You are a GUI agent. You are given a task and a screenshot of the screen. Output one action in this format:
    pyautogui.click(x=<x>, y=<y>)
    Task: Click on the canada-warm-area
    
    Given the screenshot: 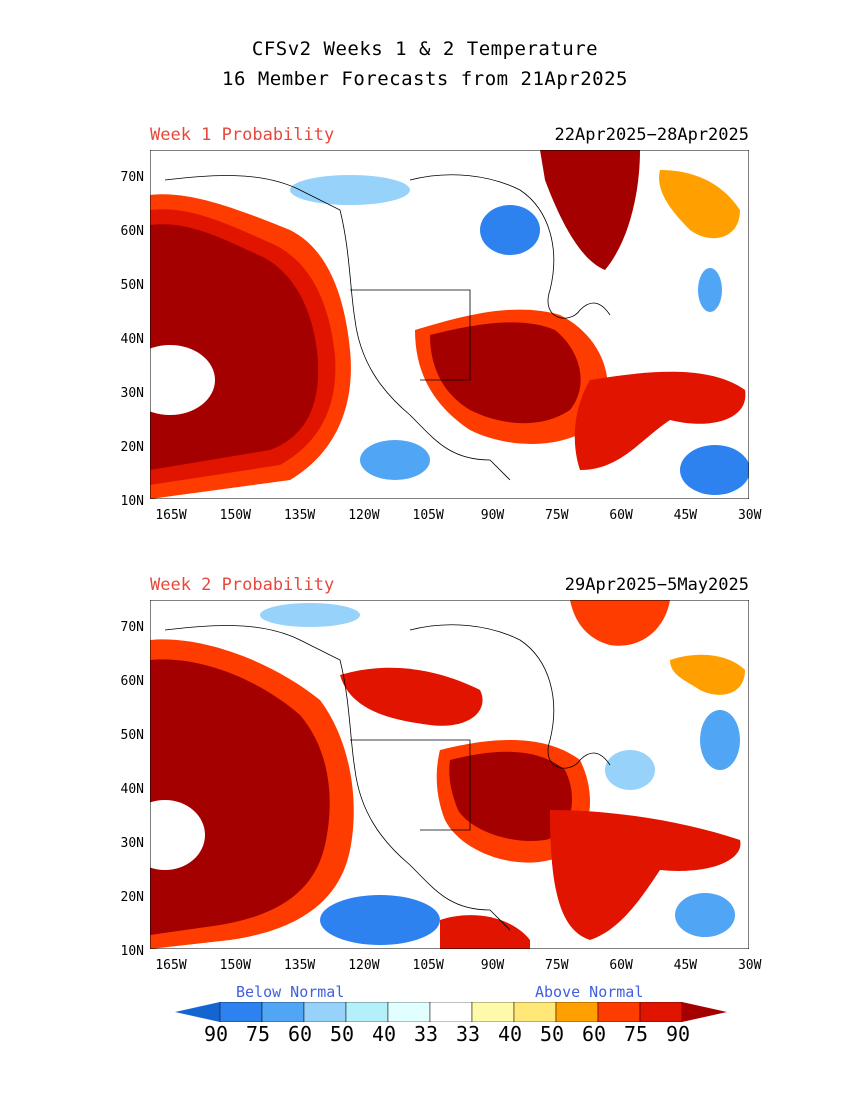 What is the action you would take?
    pyautogui.click(x=411, y=696)
    